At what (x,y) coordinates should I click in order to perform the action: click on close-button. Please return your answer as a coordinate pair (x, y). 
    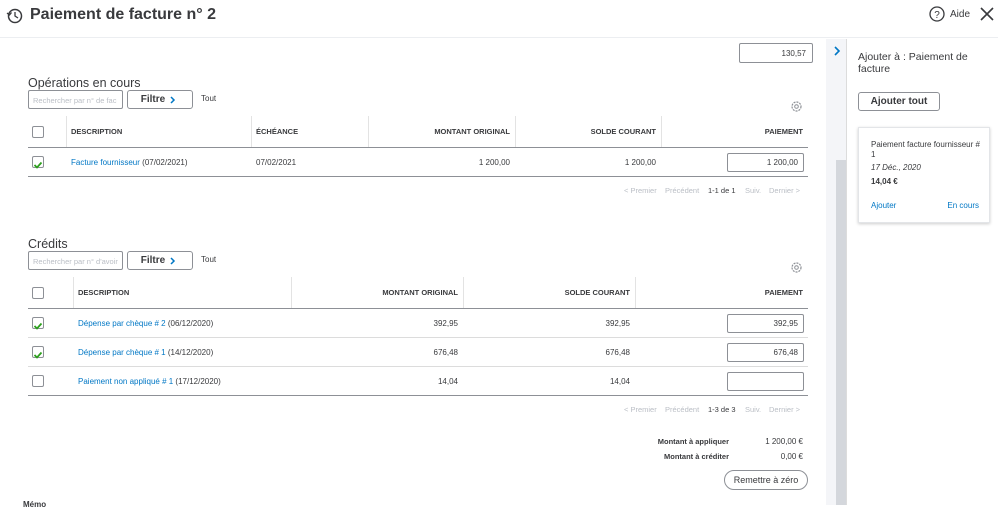
    Looking at the image, I should click on (987, 14).